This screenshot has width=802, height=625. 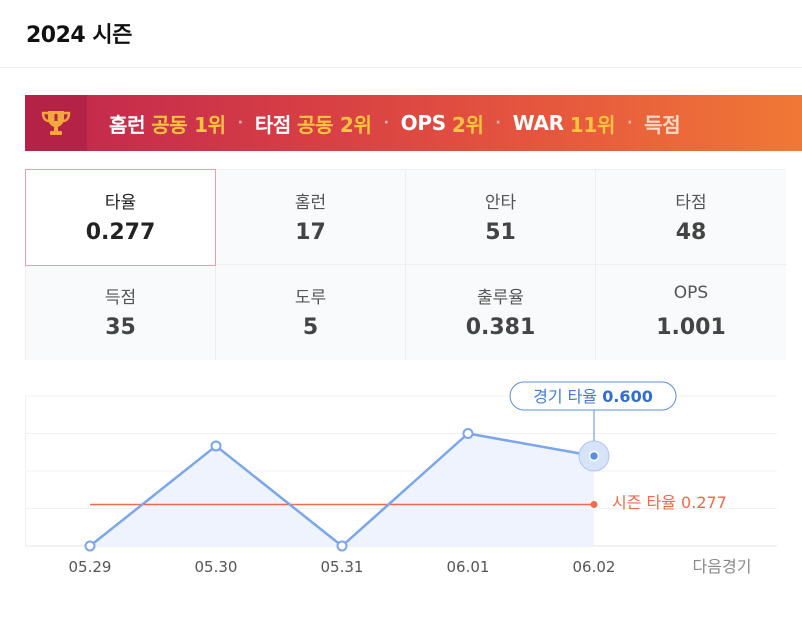 I want to click on stat-batting-average: 타율 0.277, so click(x=120, y=217).